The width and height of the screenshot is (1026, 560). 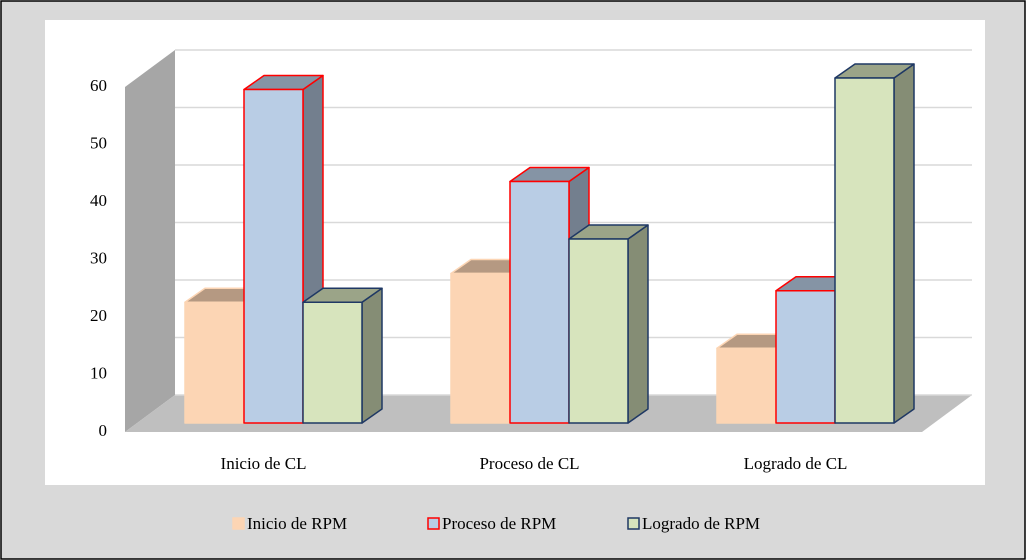 I want to click on x-tick-label: Logrado de CL, so click(x=796, y=463).